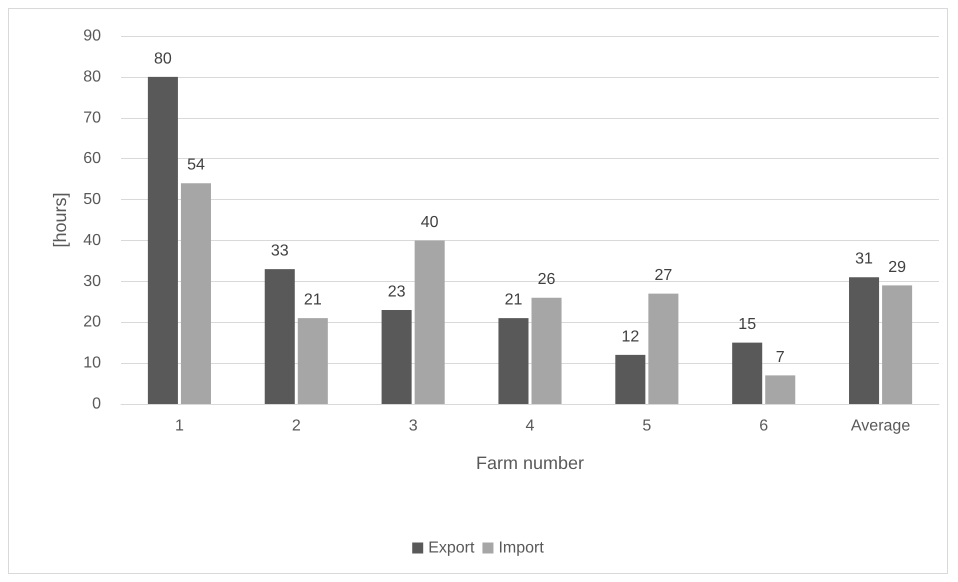 The width and height of the screenshot is (958, 582). Describe the element at coordinates (452, 548) in the screenshot. I see `legend-label: Export` at that location.